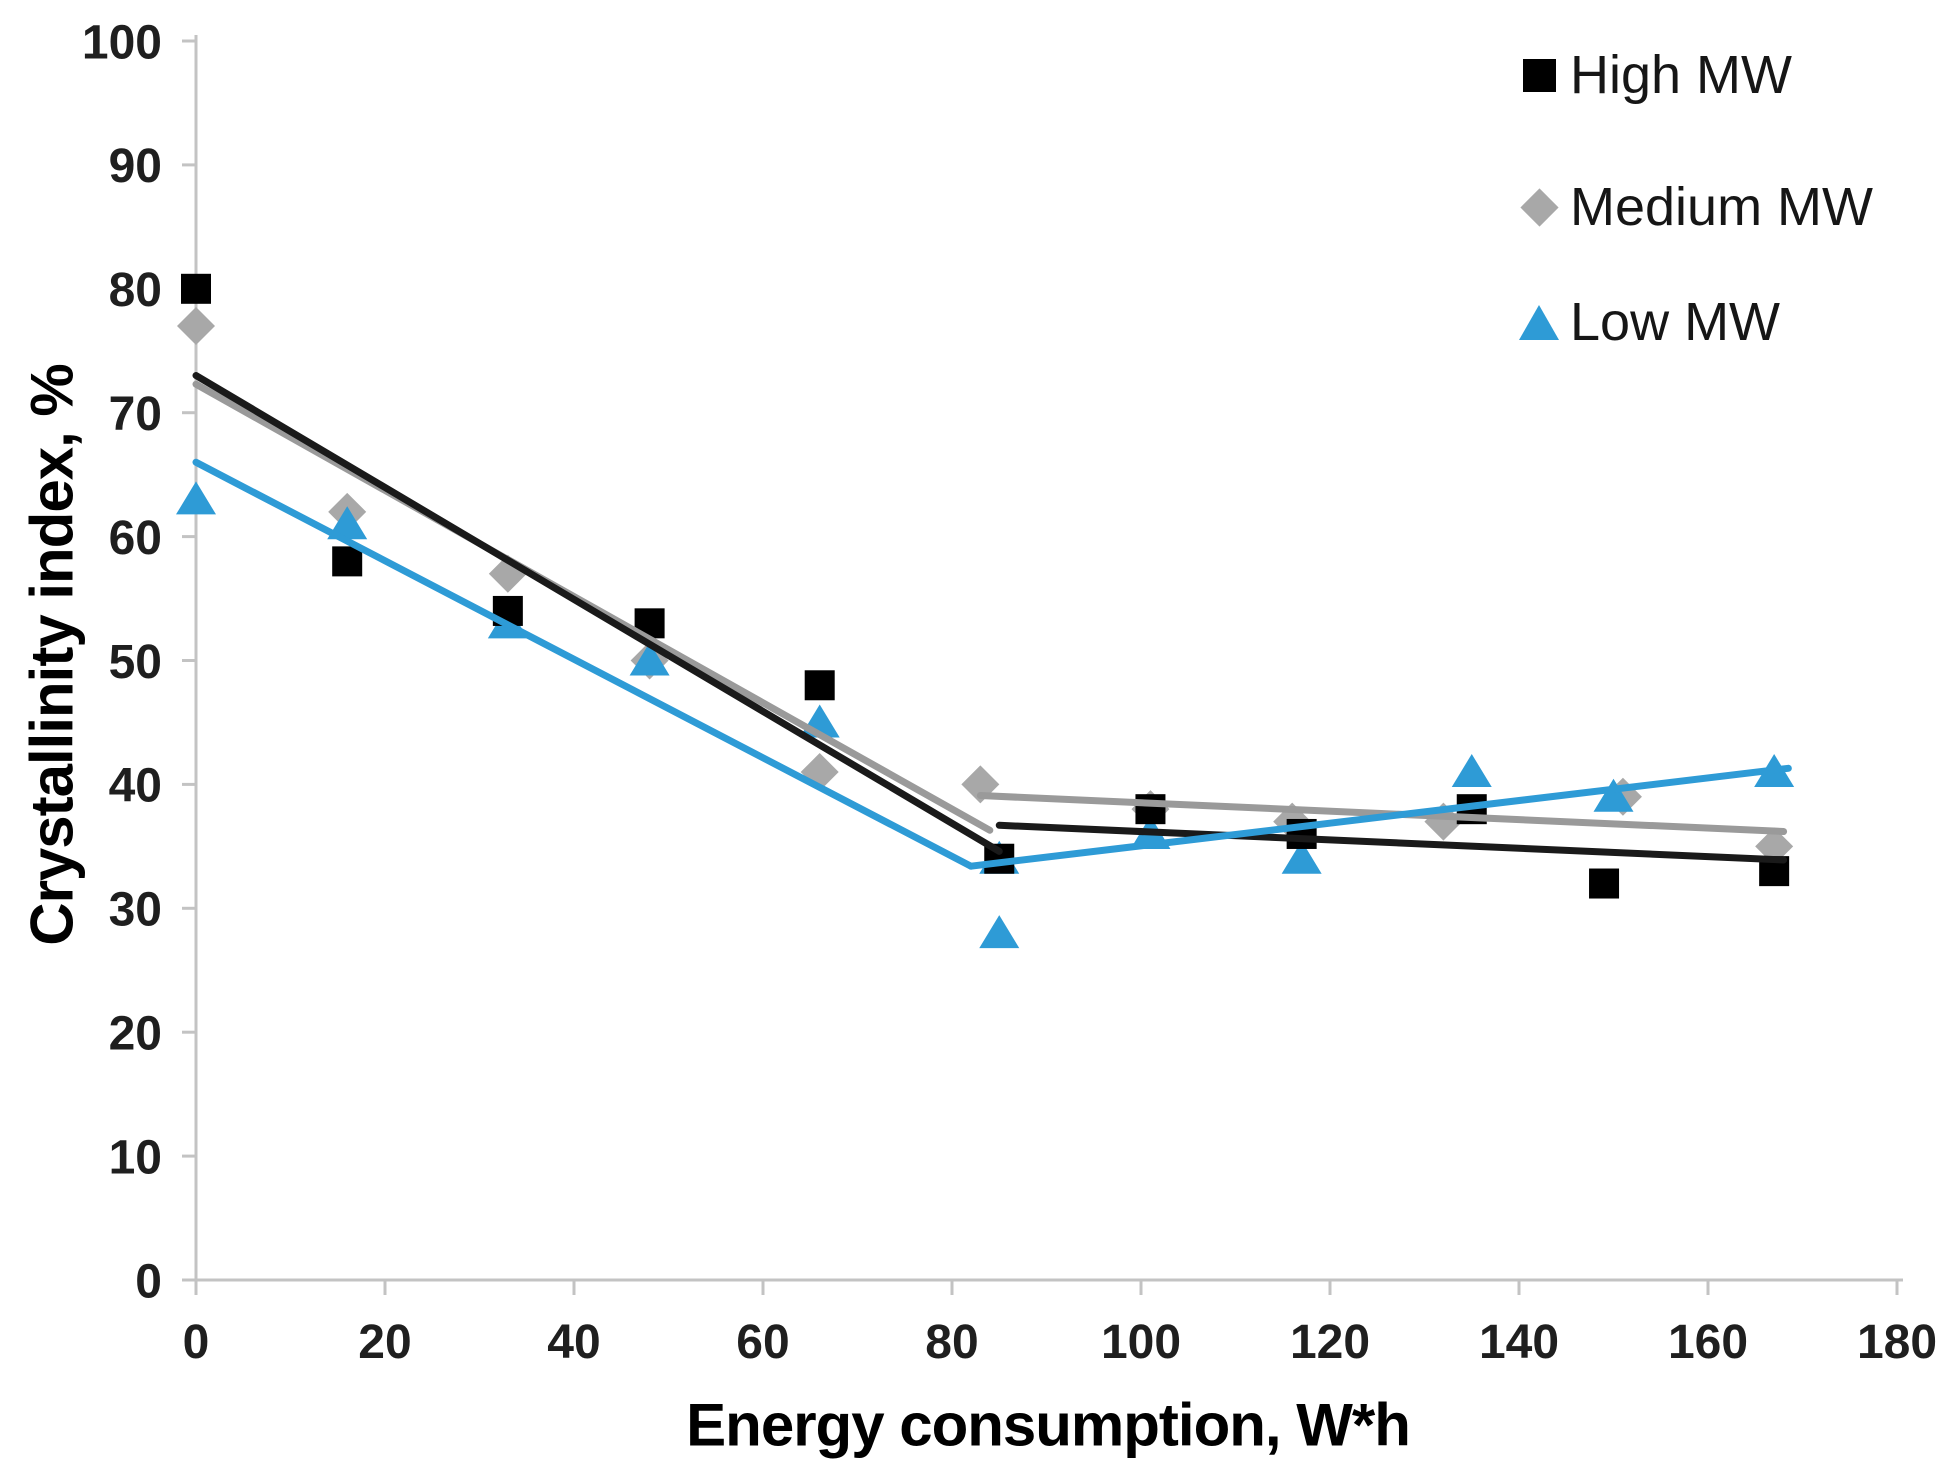 The width and height of the screenshot is (1942, 1469). What do you see at coordinates (384, 1342) in the screenshot?
I see `x-tick-label: 20` at bounding box center [384, 1342].